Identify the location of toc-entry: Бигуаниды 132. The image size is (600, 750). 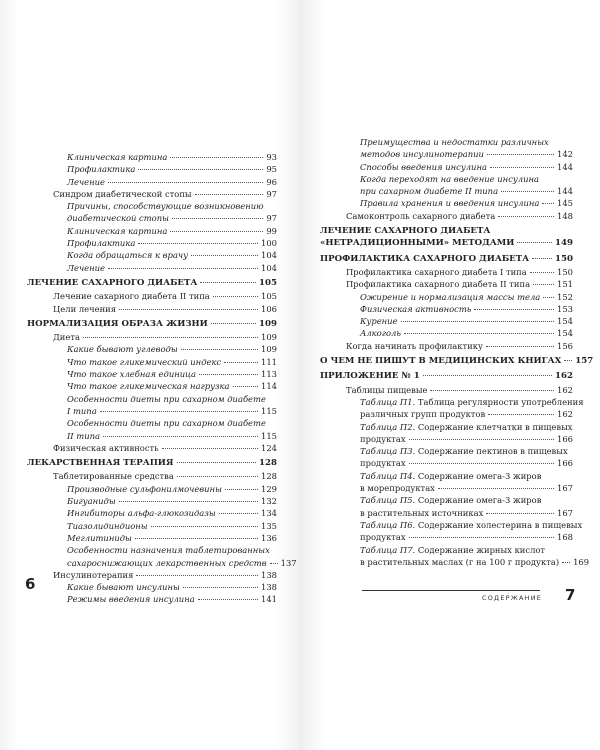
(152, 501).